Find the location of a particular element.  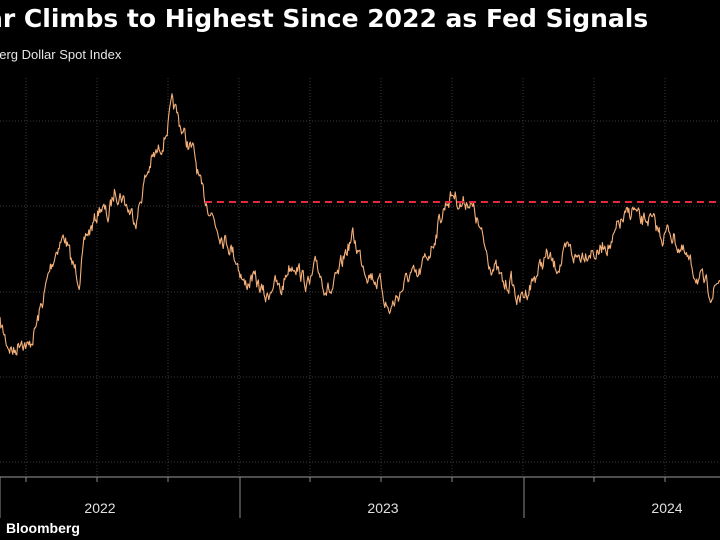

x-tick-label-2022: 2022 is located at coordinates (99, 508).